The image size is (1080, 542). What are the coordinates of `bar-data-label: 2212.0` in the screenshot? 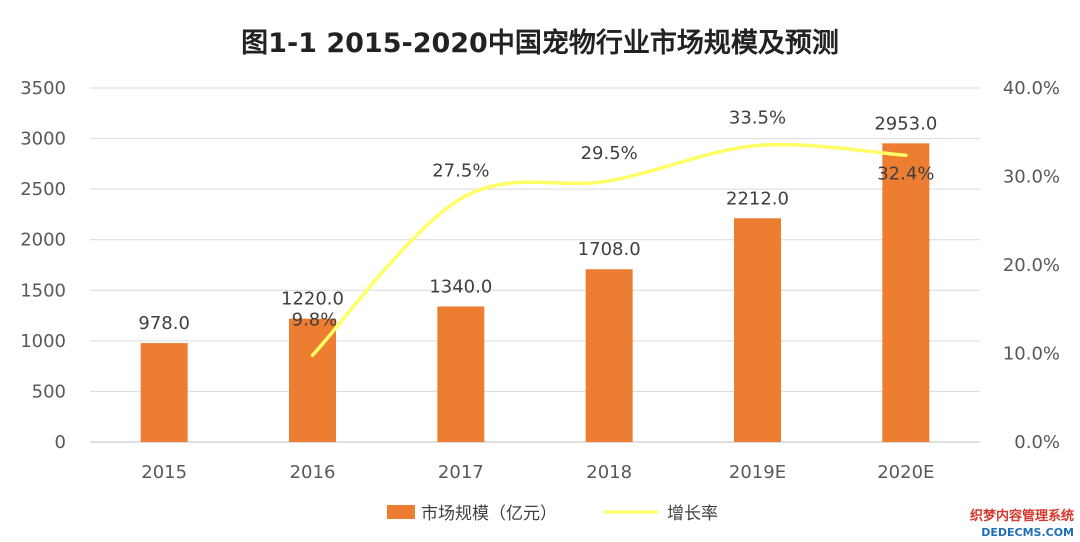 It's located at (757, 198).